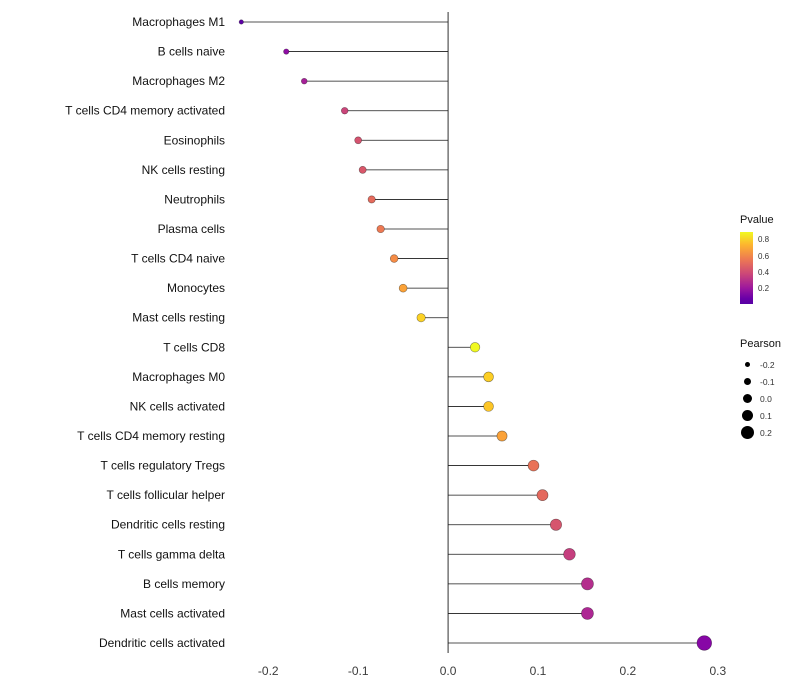 This screenshot has height=700, width=800. Describe the element at coordinates (192, 52) in the screenshot. I see `category-label: B cells naive` at that location.